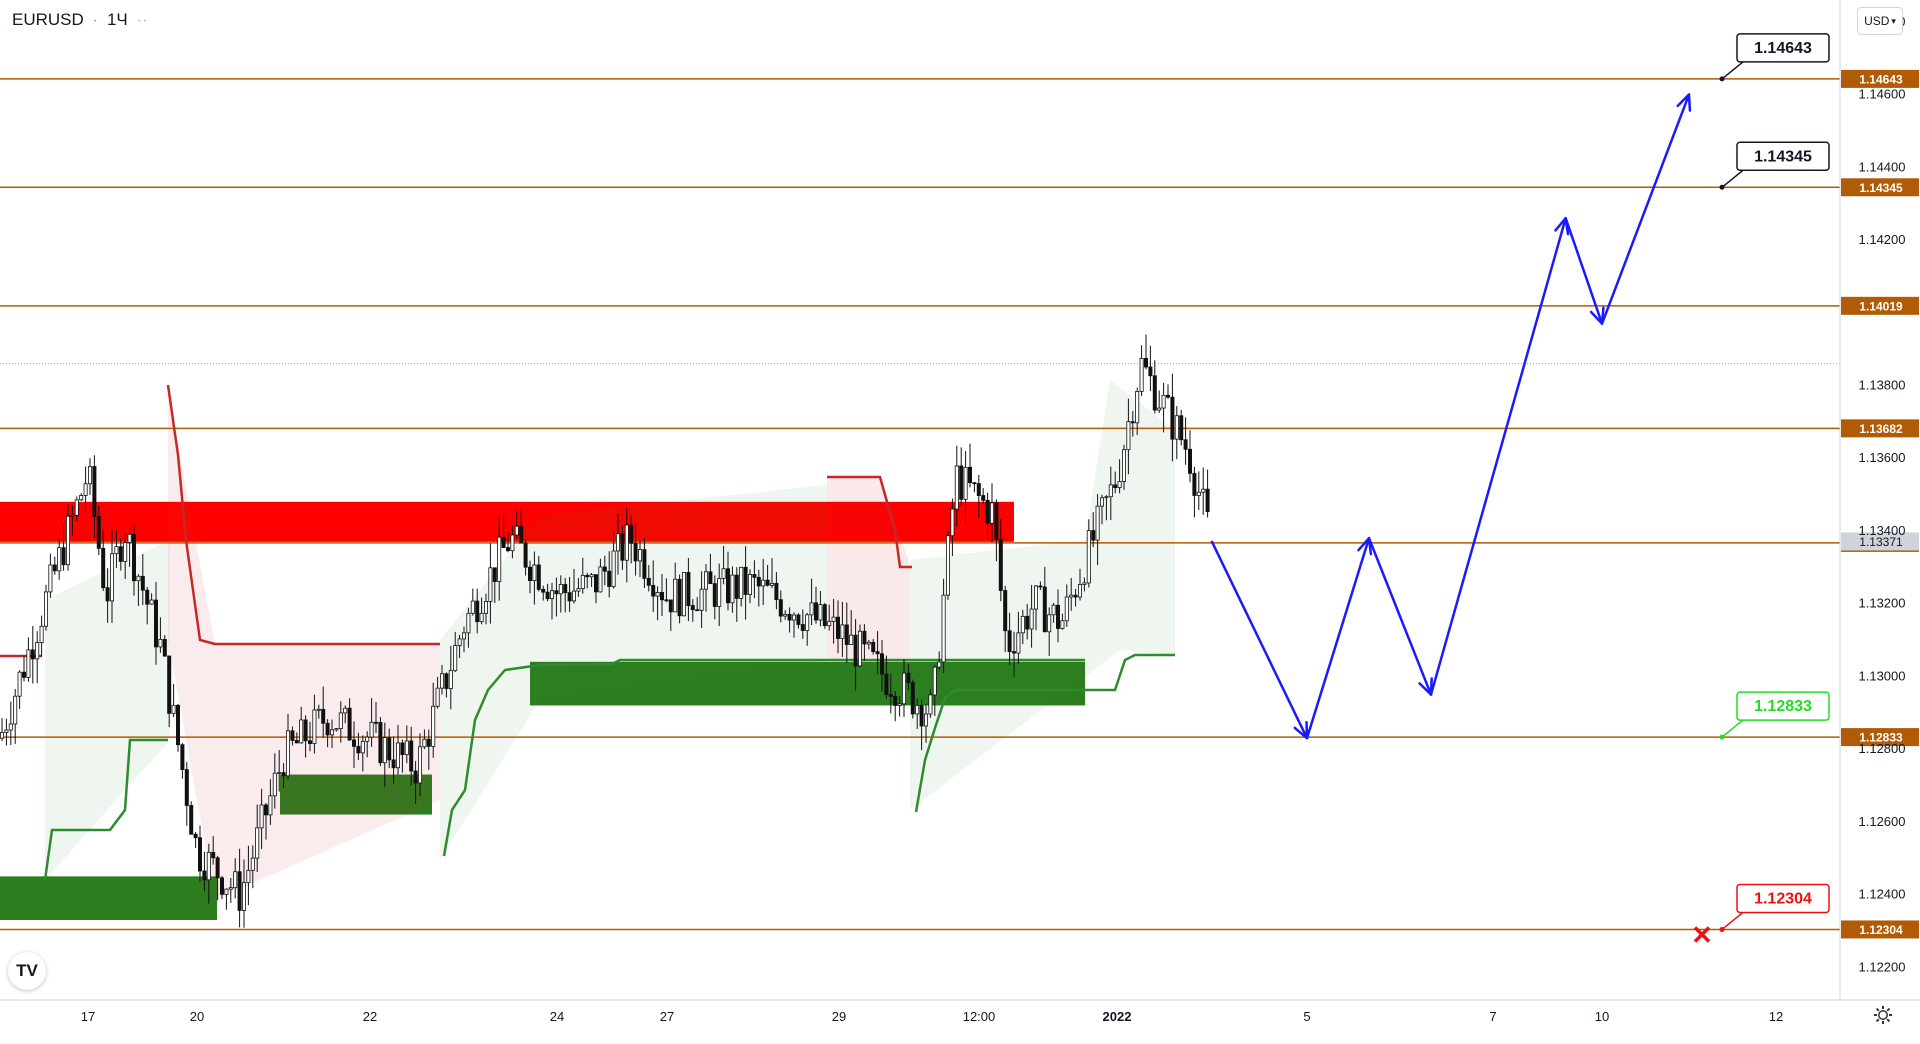  I want to click on y-tick-label: 1.13000, so click(1882, 675).